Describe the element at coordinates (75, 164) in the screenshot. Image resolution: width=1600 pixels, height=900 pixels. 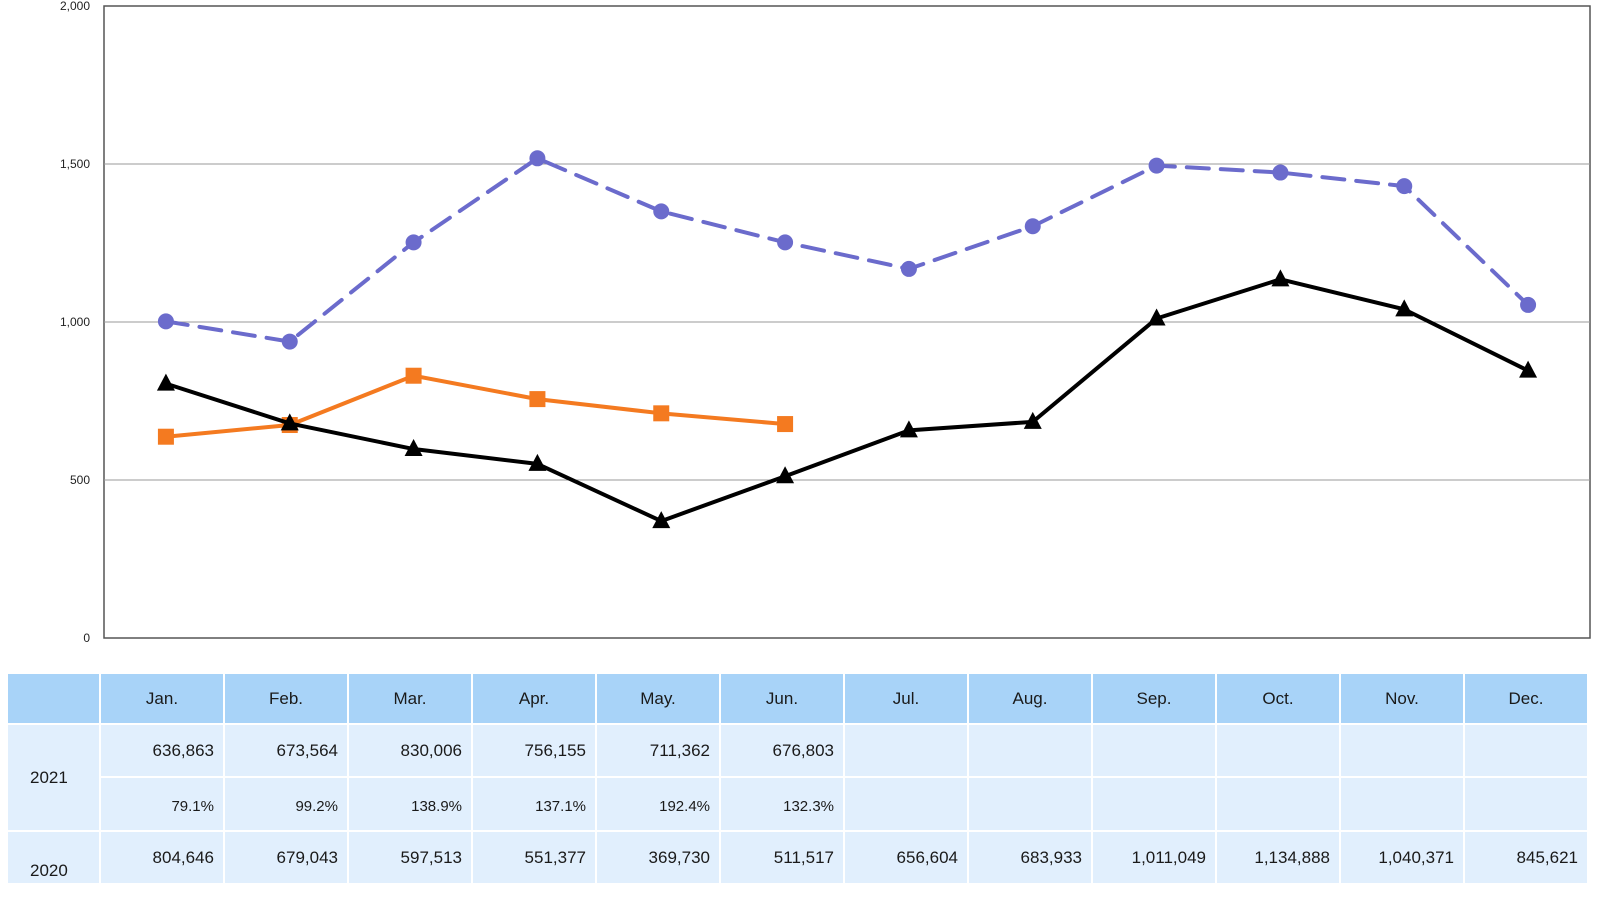
I see `y-tick-label: 1,500` at that location.